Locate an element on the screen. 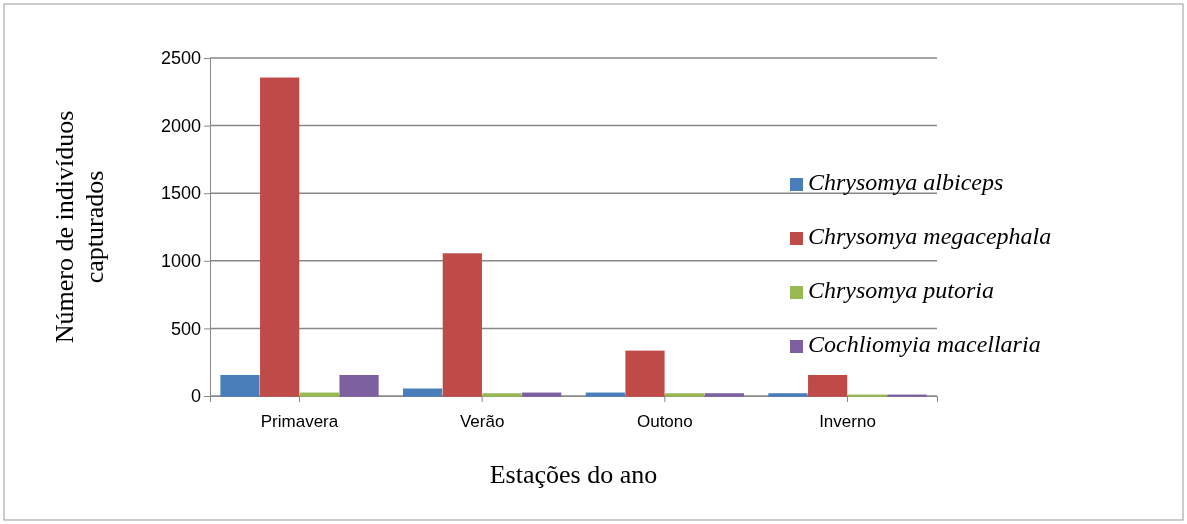  x-axis-title: Estações do ano is located at coordinates (573, 474).